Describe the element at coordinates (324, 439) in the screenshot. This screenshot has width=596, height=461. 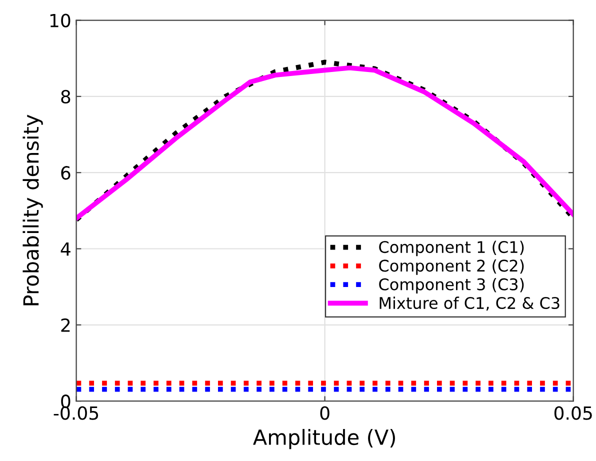
I see `x-axis-title: Amplitude (V)` at that location.